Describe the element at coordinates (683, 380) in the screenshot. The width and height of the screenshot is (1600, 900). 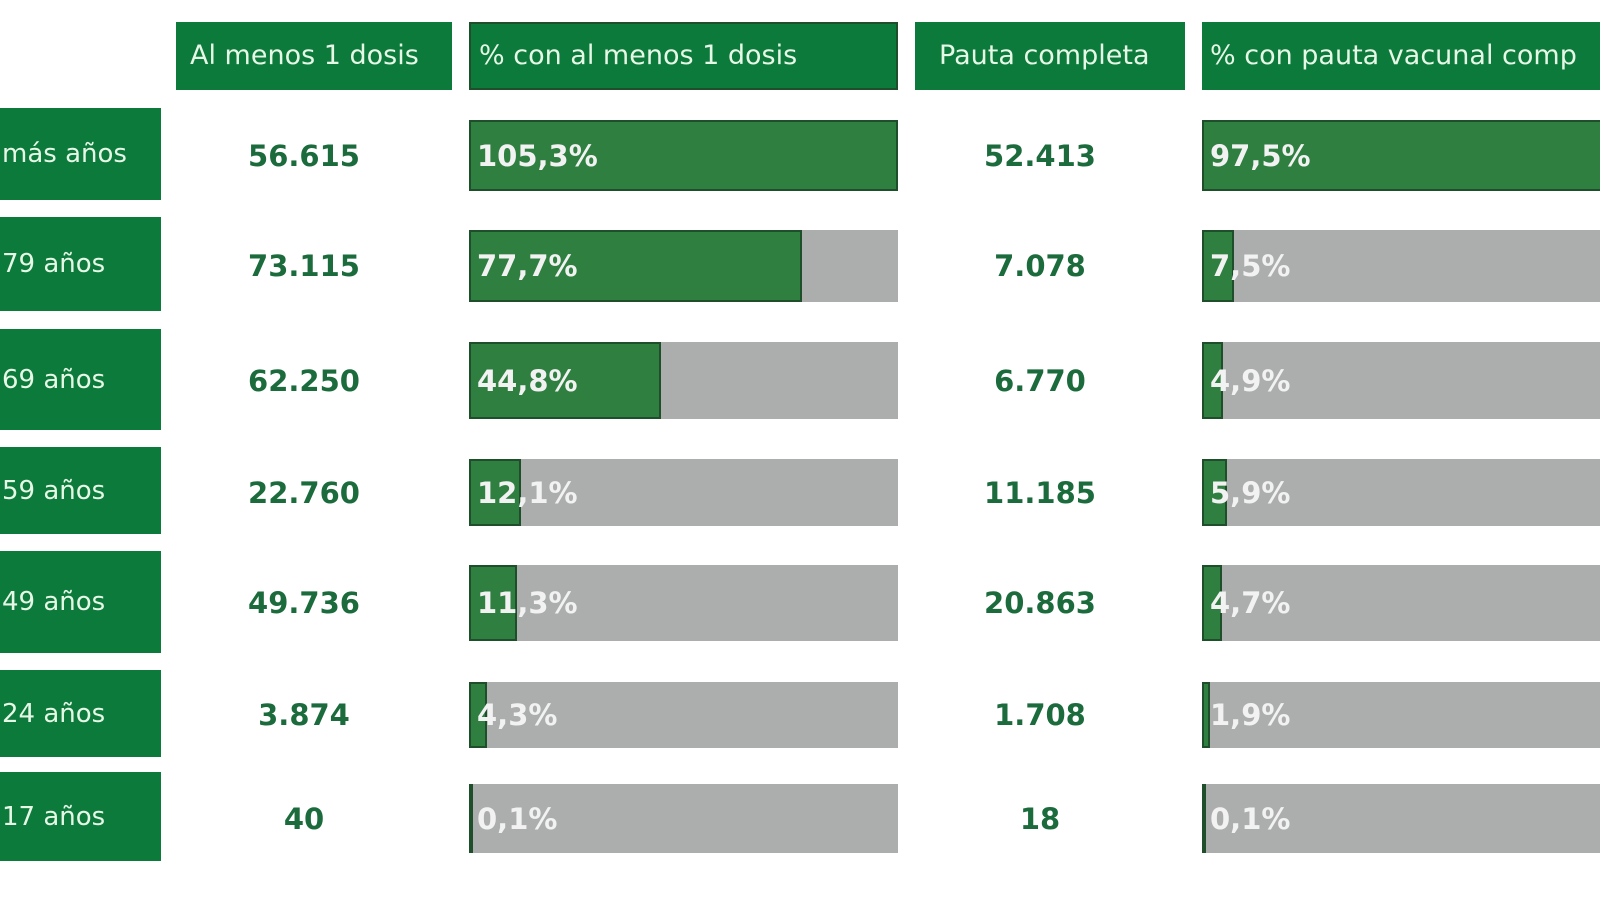
I see `bar-pct-al-menos-1-dosis: 44,8%` at that location.